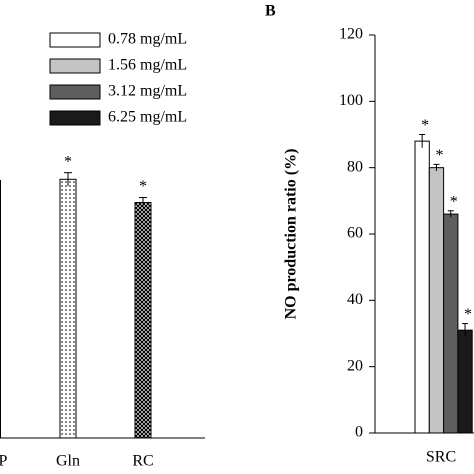  I want to click on y-tick-label: 0, so click(359, 432).